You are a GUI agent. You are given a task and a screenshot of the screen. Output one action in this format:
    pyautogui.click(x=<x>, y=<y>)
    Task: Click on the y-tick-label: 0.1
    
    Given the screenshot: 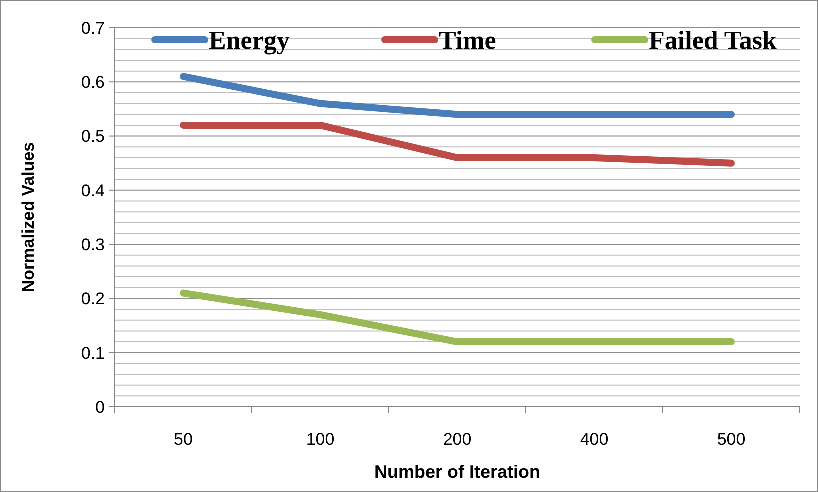 What is the action you would take?
    pyautogui.click(x=93, y=353)
    